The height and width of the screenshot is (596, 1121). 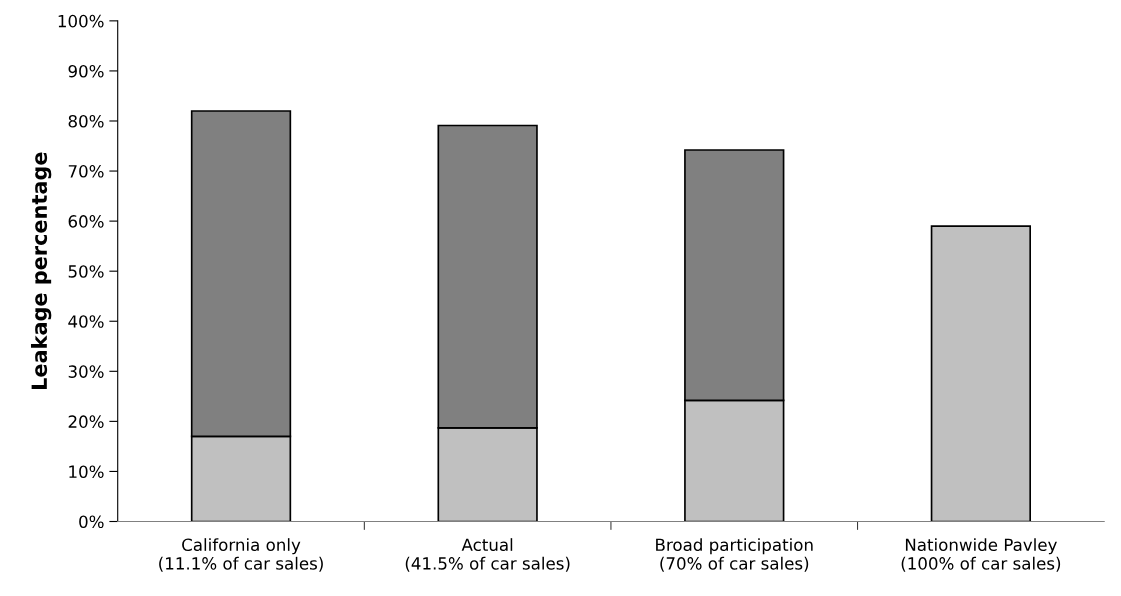 I want to click on x-tick-label: Broad participation (70% of car sales), so click(x=734, y=555).